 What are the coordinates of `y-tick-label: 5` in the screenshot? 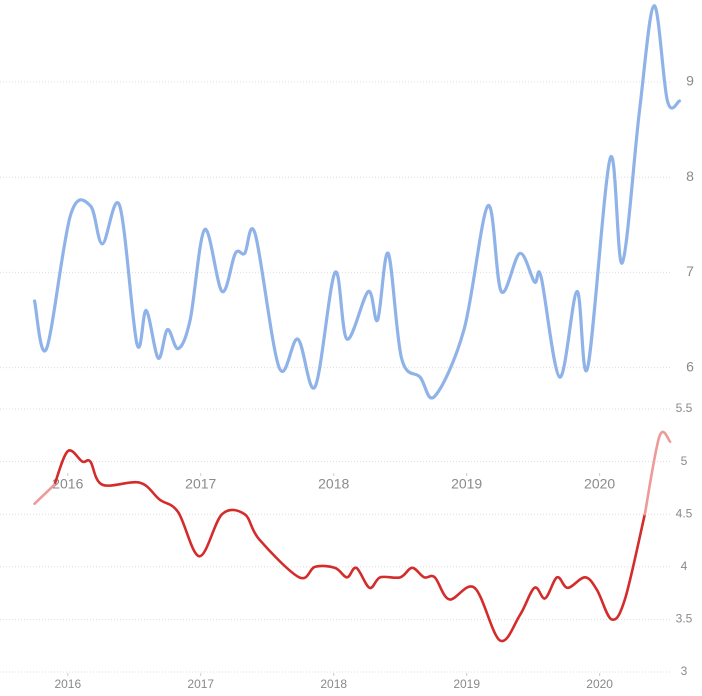 It's located at (684, 461).